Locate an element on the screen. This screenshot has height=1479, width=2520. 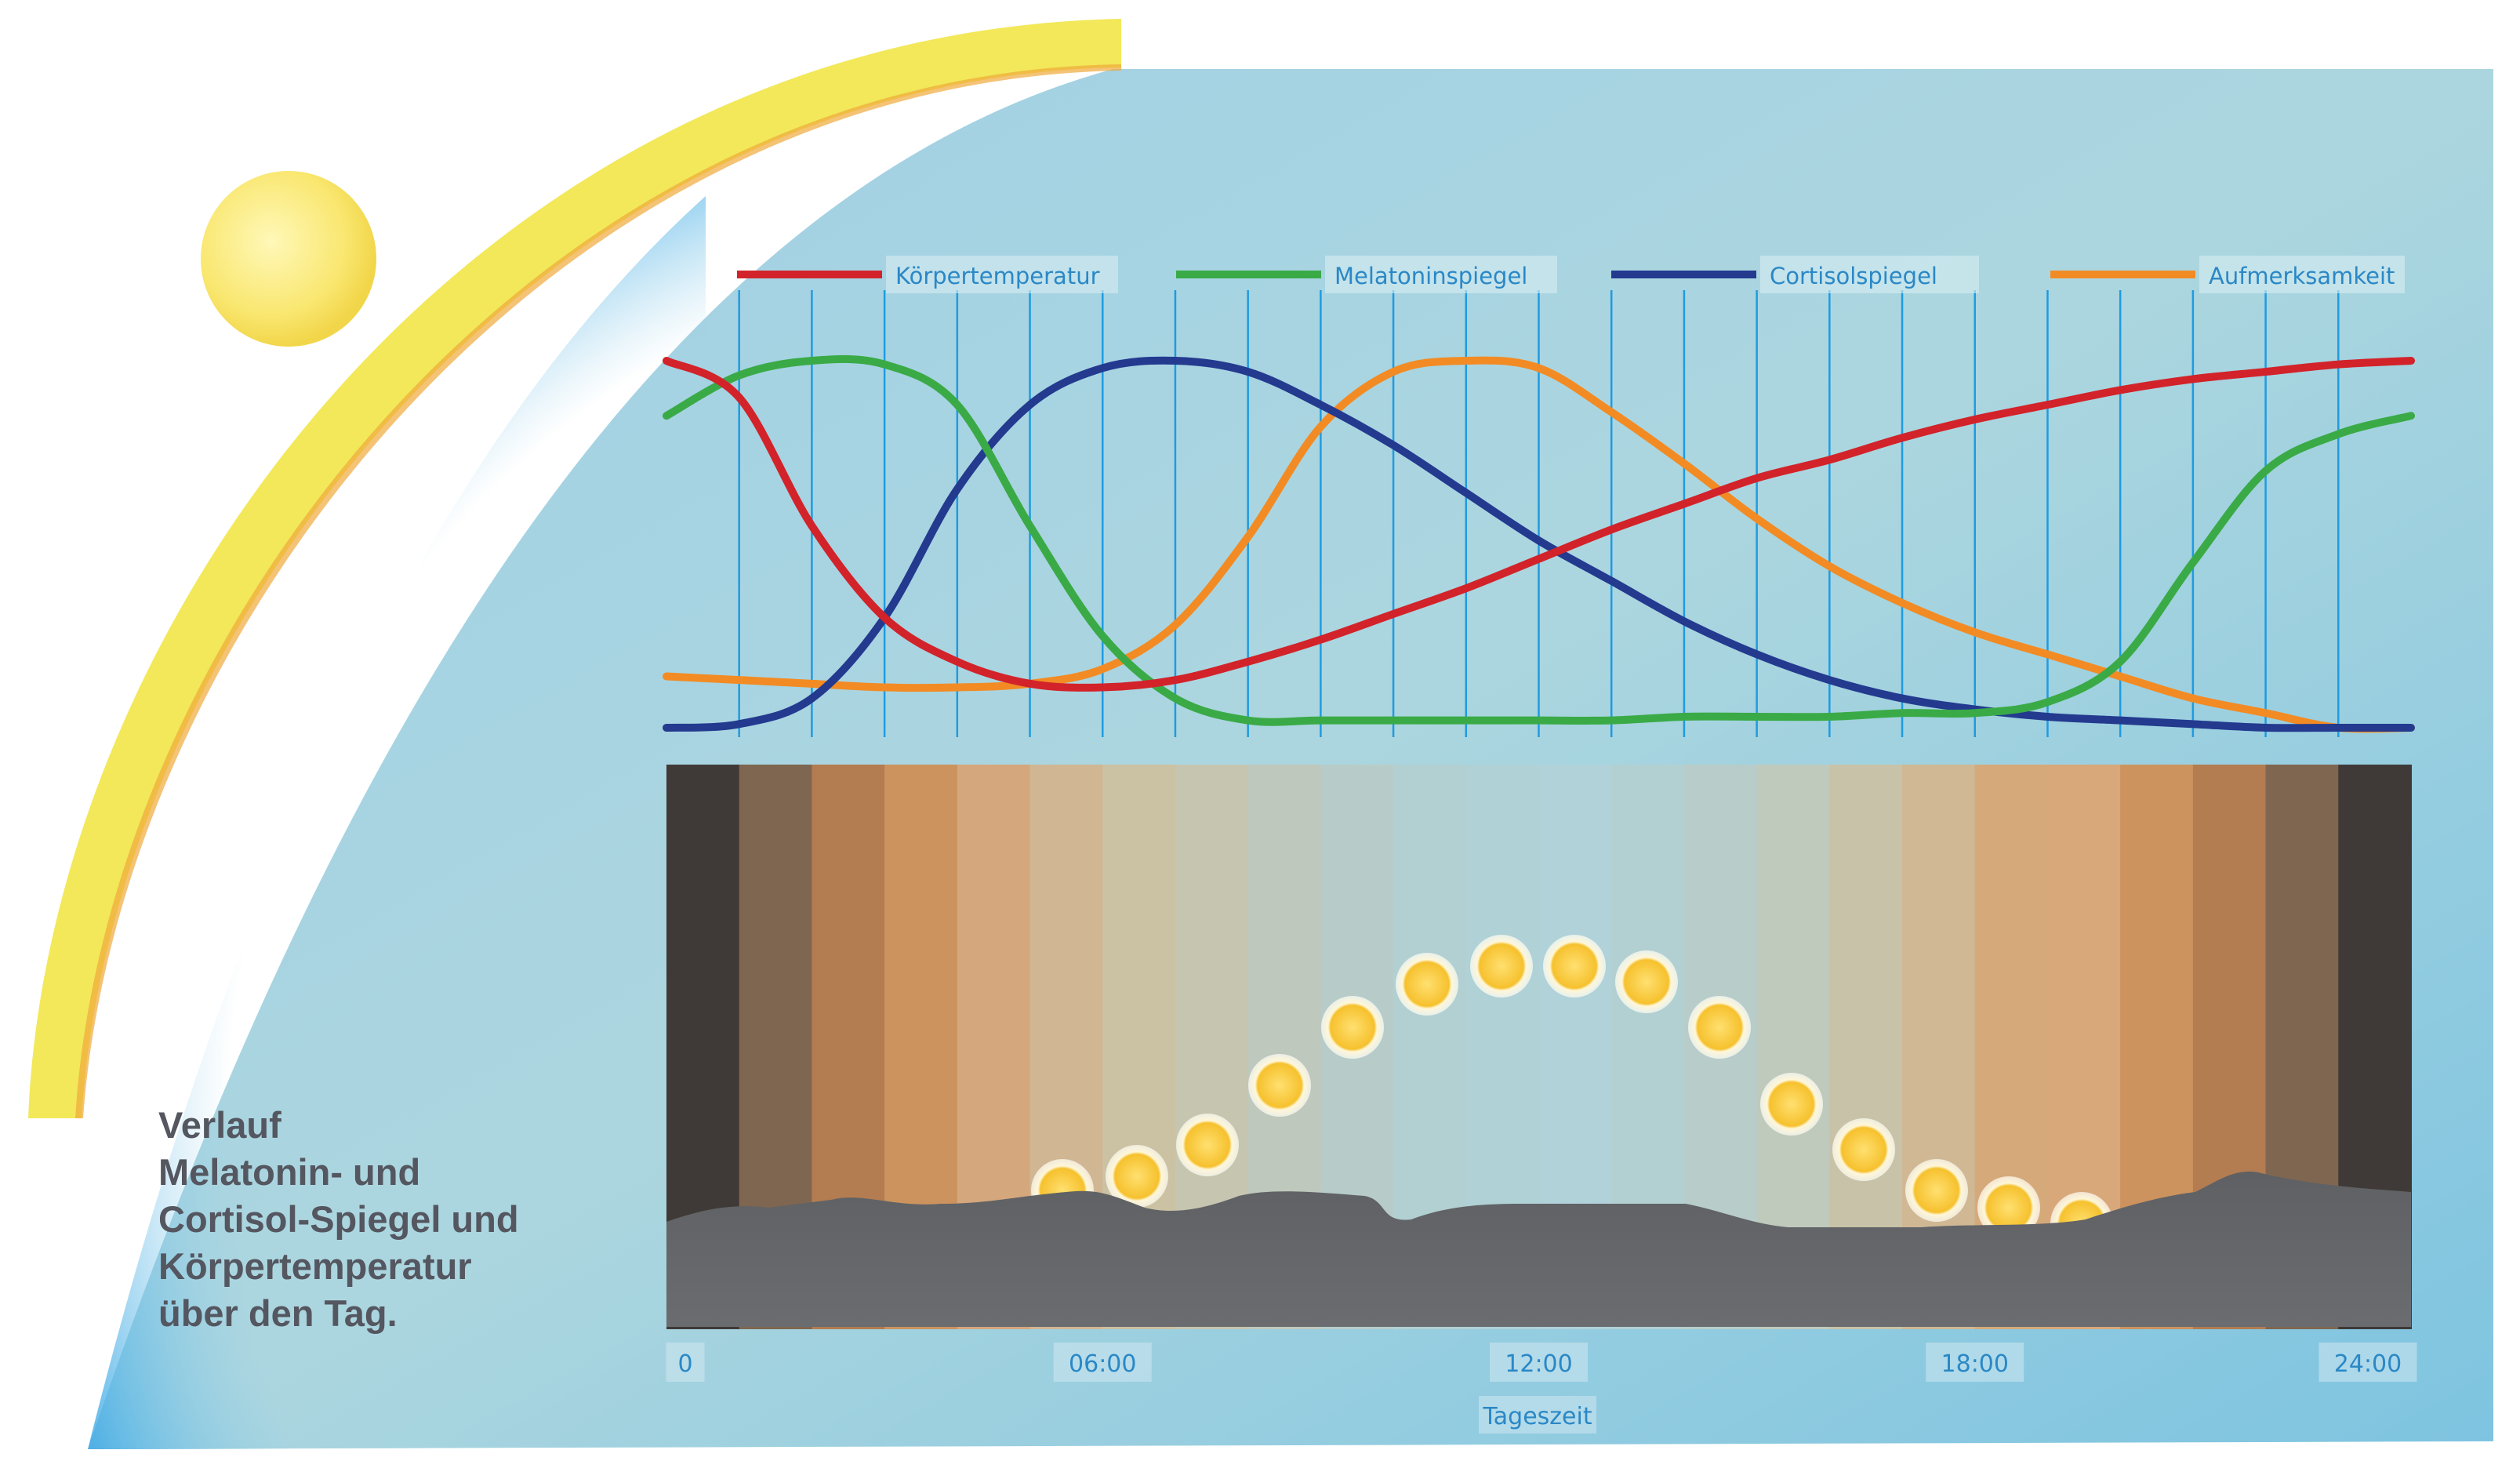
x-tick-label: 24:00 is located at coordinates (2368, 1364).